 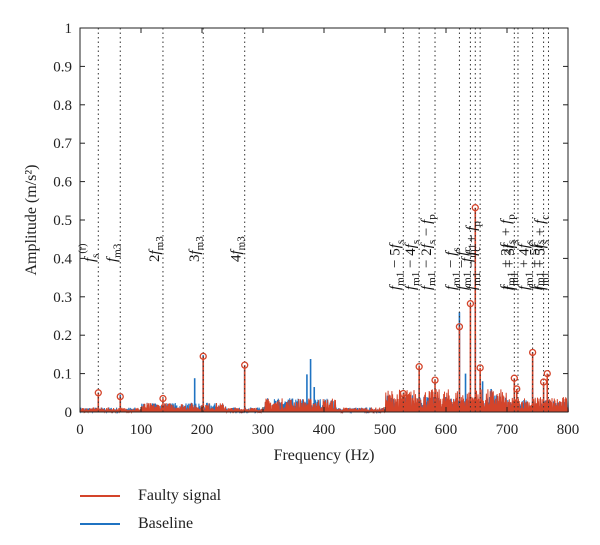 I want to click on legend-label-faulty: Faulty signal, so click(x=180, y=495).